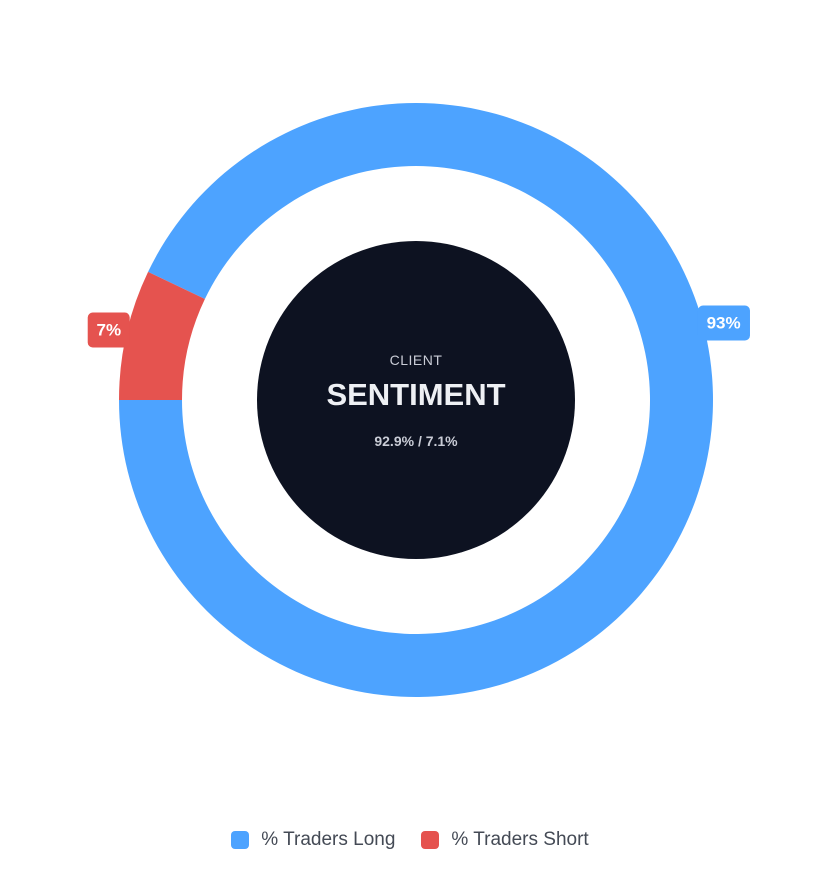 This screenshot has width=820, height=873. What do you see at coordinates (410, 840) in the screenshot?
I see `legend: % Traders Long % Traders Short` at bounding box center [410, 840].